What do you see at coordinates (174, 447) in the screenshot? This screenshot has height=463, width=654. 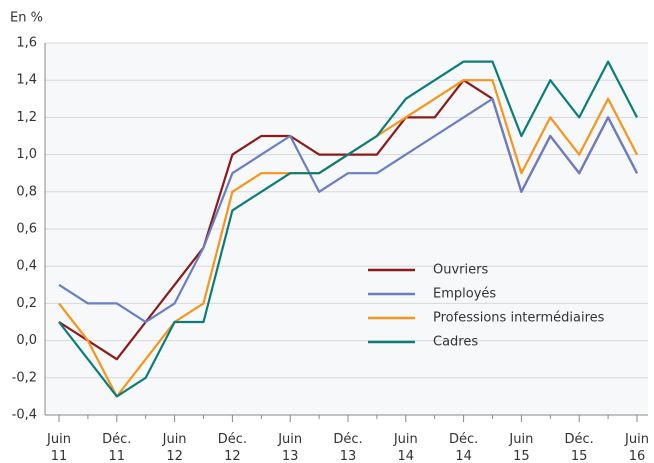 I see `x-tick-label: Juin 12` at bounding box center [174, 447].